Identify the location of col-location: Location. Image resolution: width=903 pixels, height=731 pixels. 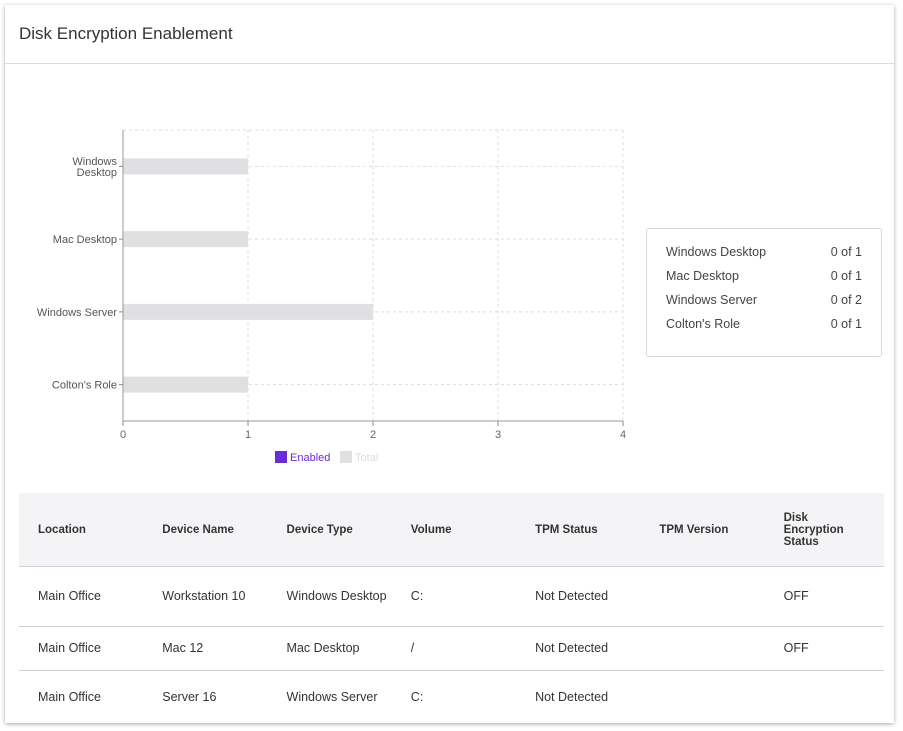
(81, 530).